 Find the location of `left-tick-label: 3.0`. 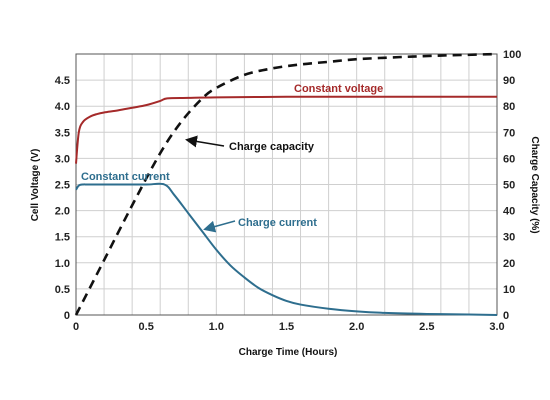

left-tick-label: 3.0 is located at coordinates (62, 159).